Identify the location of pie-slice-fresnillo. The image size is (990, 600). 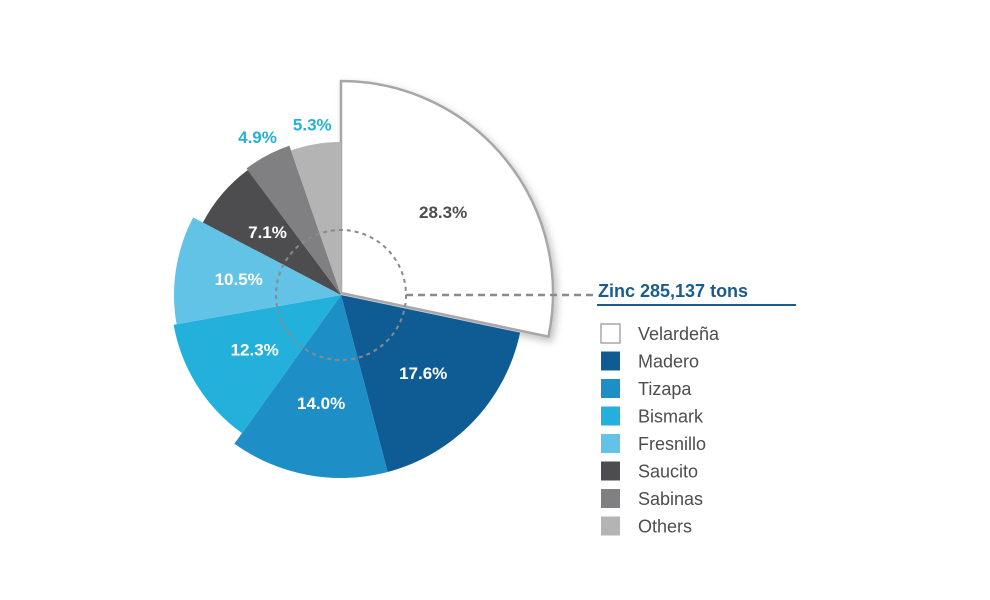
(257, 271).